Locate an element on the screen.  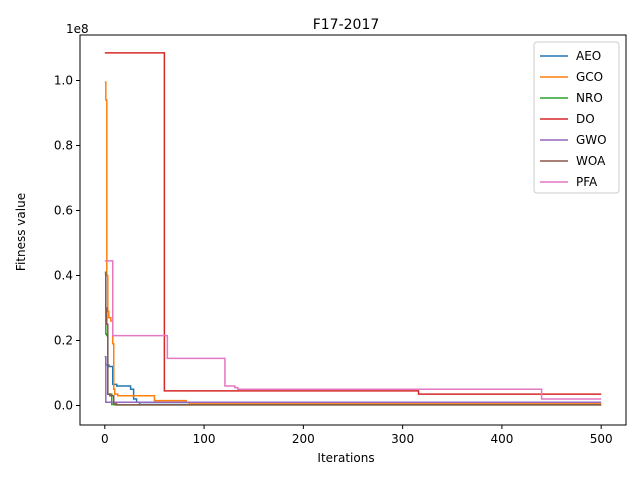
legend-label-gwo: GWO is located at coordinates (591, 140).